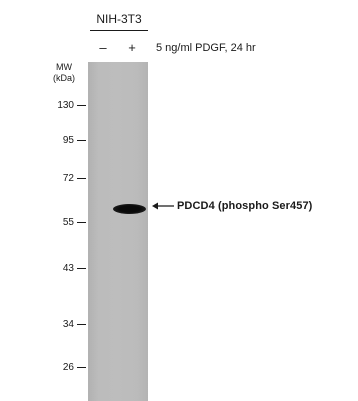 This screenshot has width=358, height=401. I want to click on mw-marker-72: 72, so click(63, 178).